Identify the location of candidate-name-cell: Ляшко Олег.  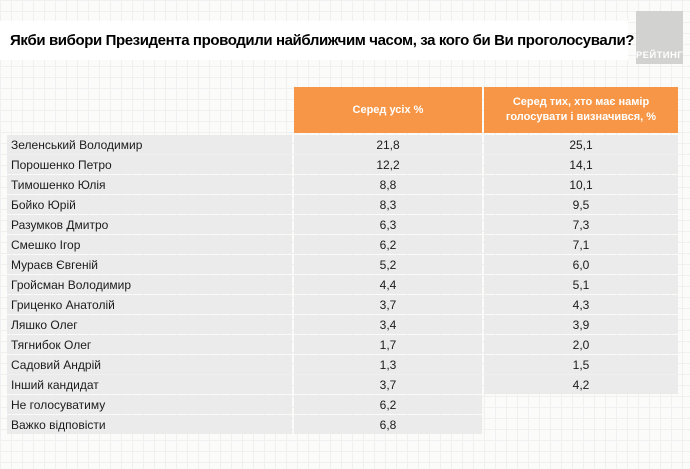
(149, 324).